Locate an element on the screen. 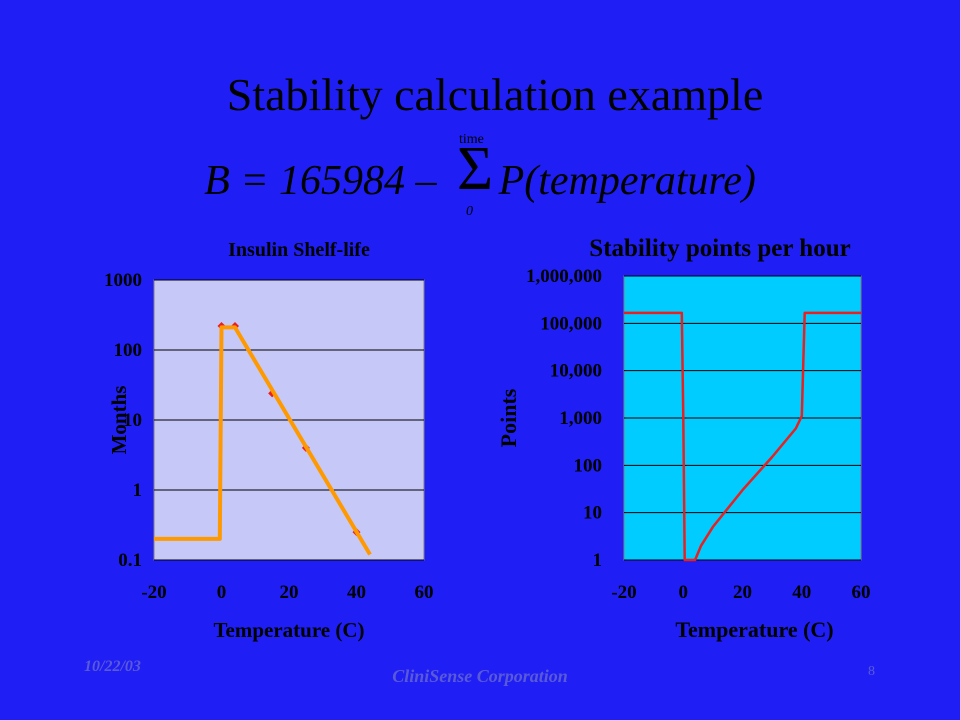  formula: B = 165984 – P(temperature) is located at coordinates (480, 181).